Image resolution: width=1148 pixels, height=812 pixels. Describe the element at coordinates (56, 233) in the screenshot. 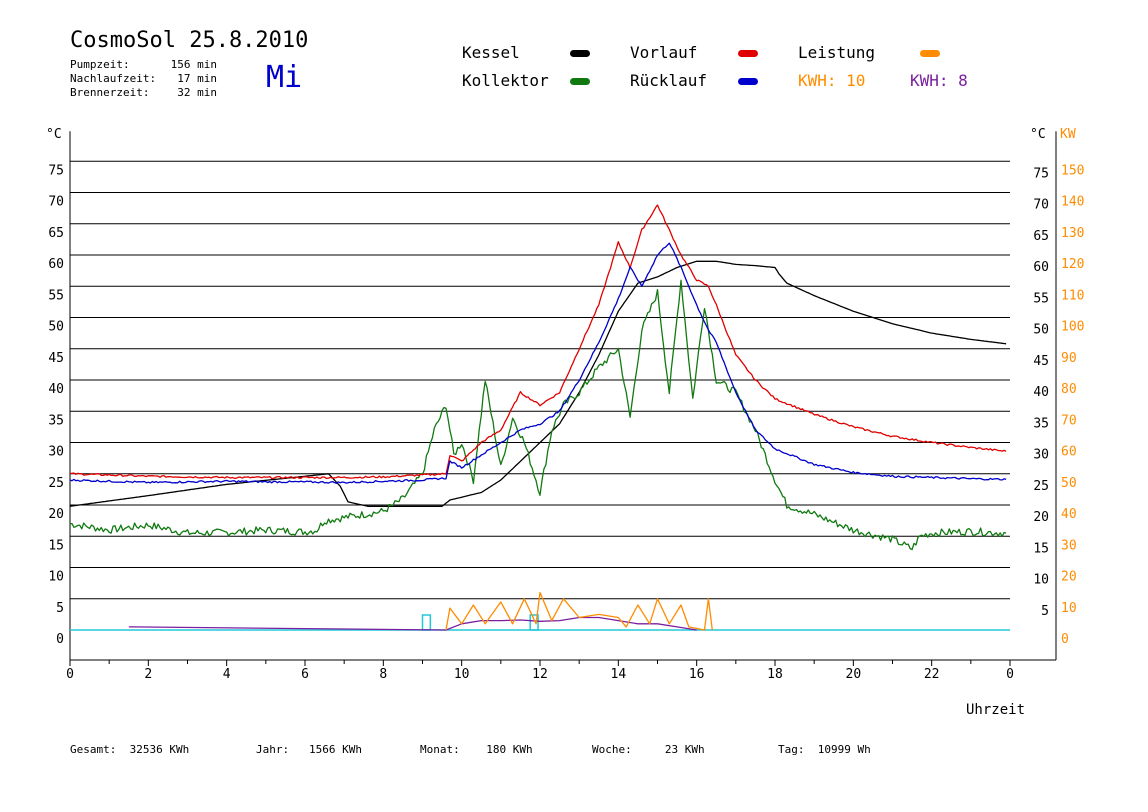

I see `y-tick-label-left: 65` at that location.